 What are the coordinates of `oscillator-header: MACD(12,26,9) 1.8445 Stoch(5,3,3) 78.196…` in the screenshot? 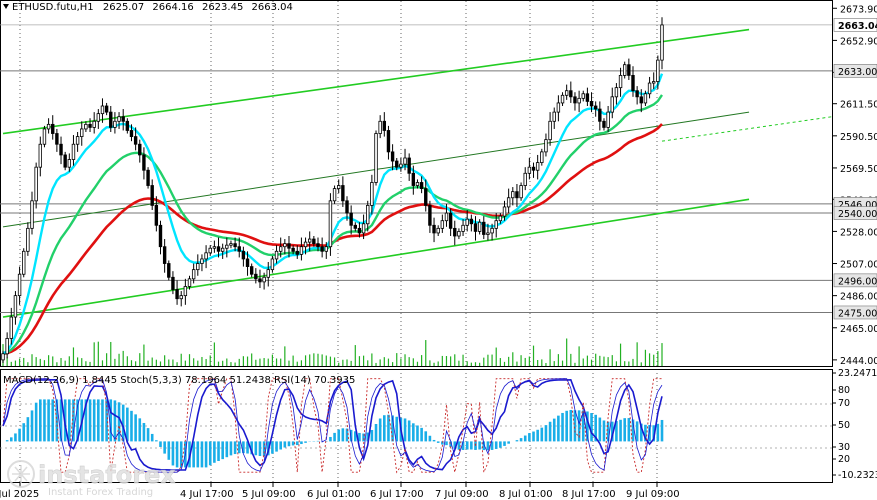 It's located at (179, 380).